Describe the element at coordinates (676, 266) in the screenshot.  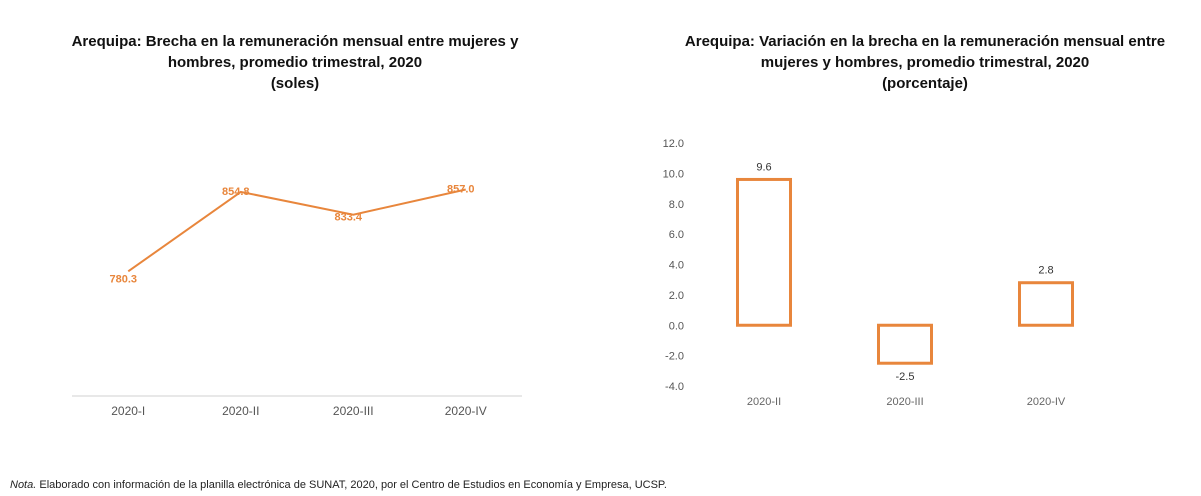
I see `bar-y-tick-label: 4.0` at that location.